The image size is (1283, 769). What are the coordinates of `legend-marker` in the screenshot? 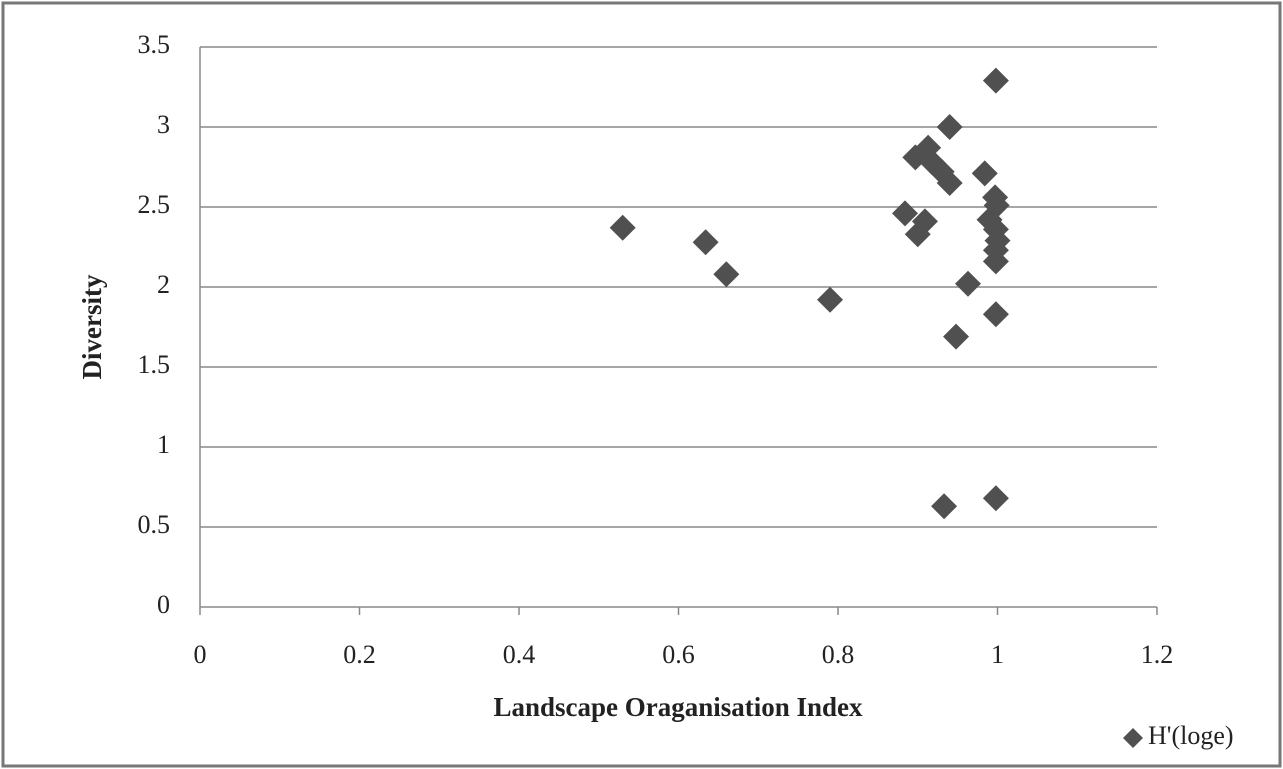 It's located at (1133, 738).